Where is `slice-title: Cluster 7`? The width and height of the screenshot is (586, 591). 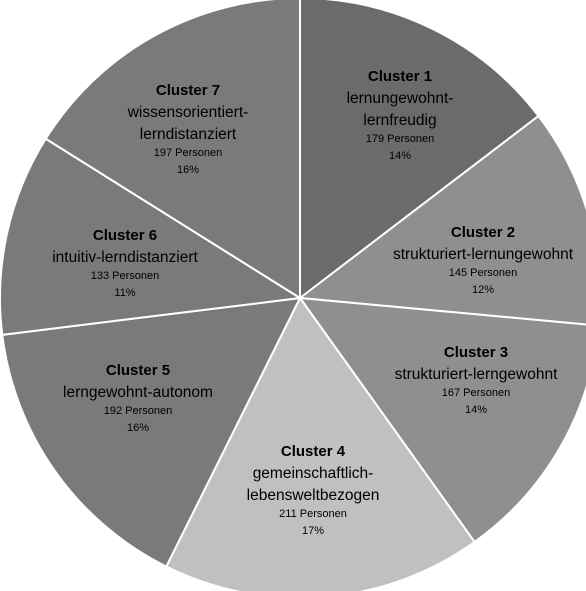 slice-title: Cluster 7 is located at coordinates (188, 90).